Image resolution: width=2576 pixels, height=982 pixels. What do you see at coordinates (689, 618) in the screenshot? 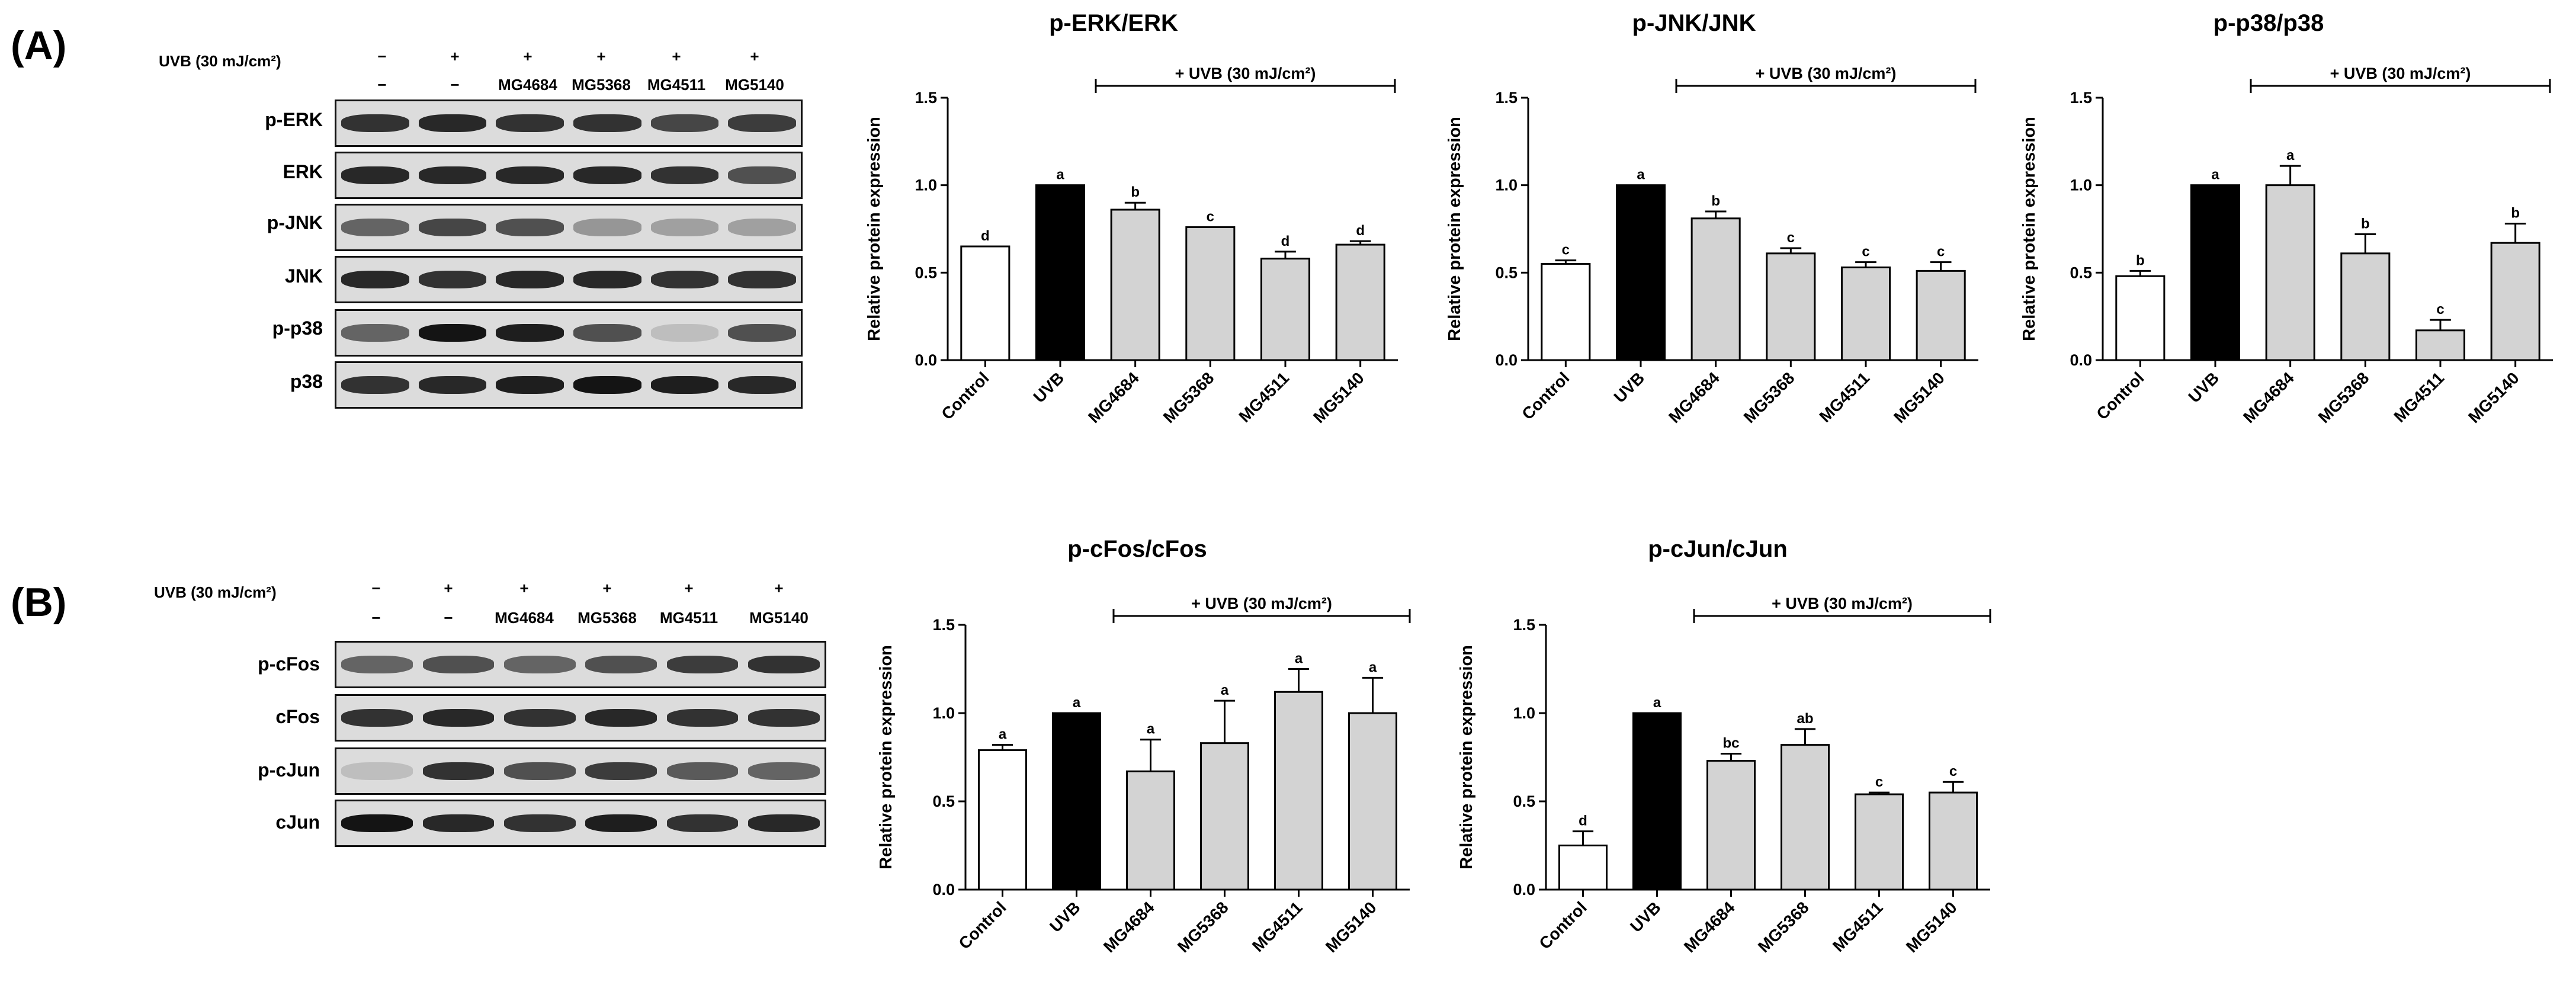
I see `sample-mark: MG4511` at bounding box center [689, 618].